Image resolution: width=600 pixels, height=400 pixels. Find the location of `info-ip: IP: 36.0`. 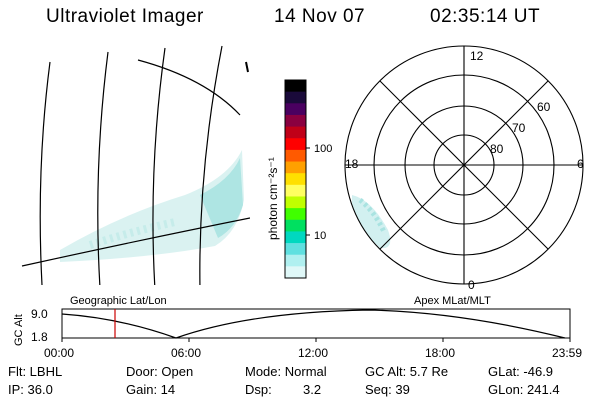

info-ip: IP: 36.0 is located at coordinates (30, 389).